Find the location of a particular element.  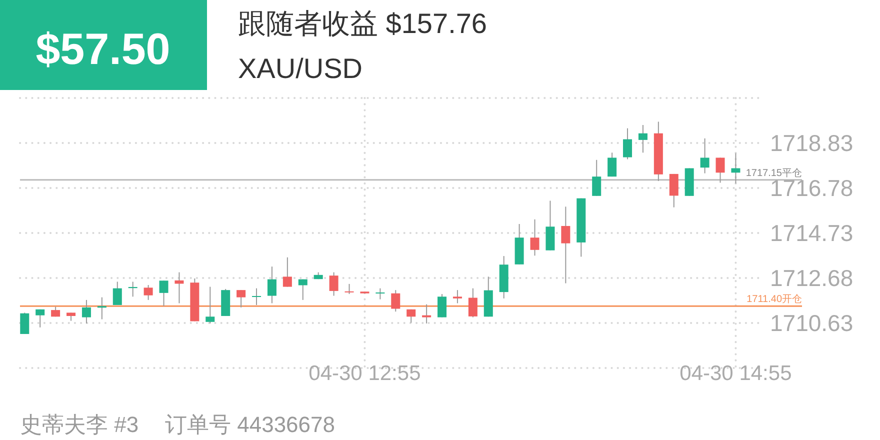

y-tick-label: 1718.83 is located at coordinates (812, 143).